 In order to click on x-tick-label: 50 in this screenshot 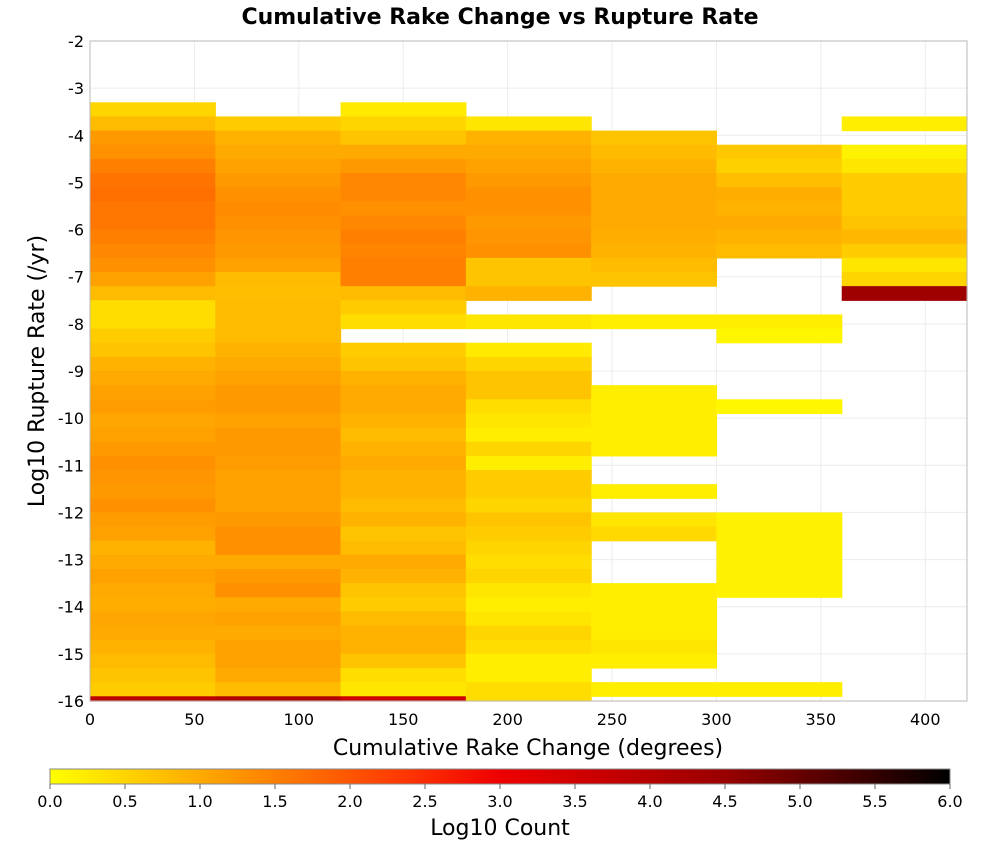, I will do `click(194, 719)`.